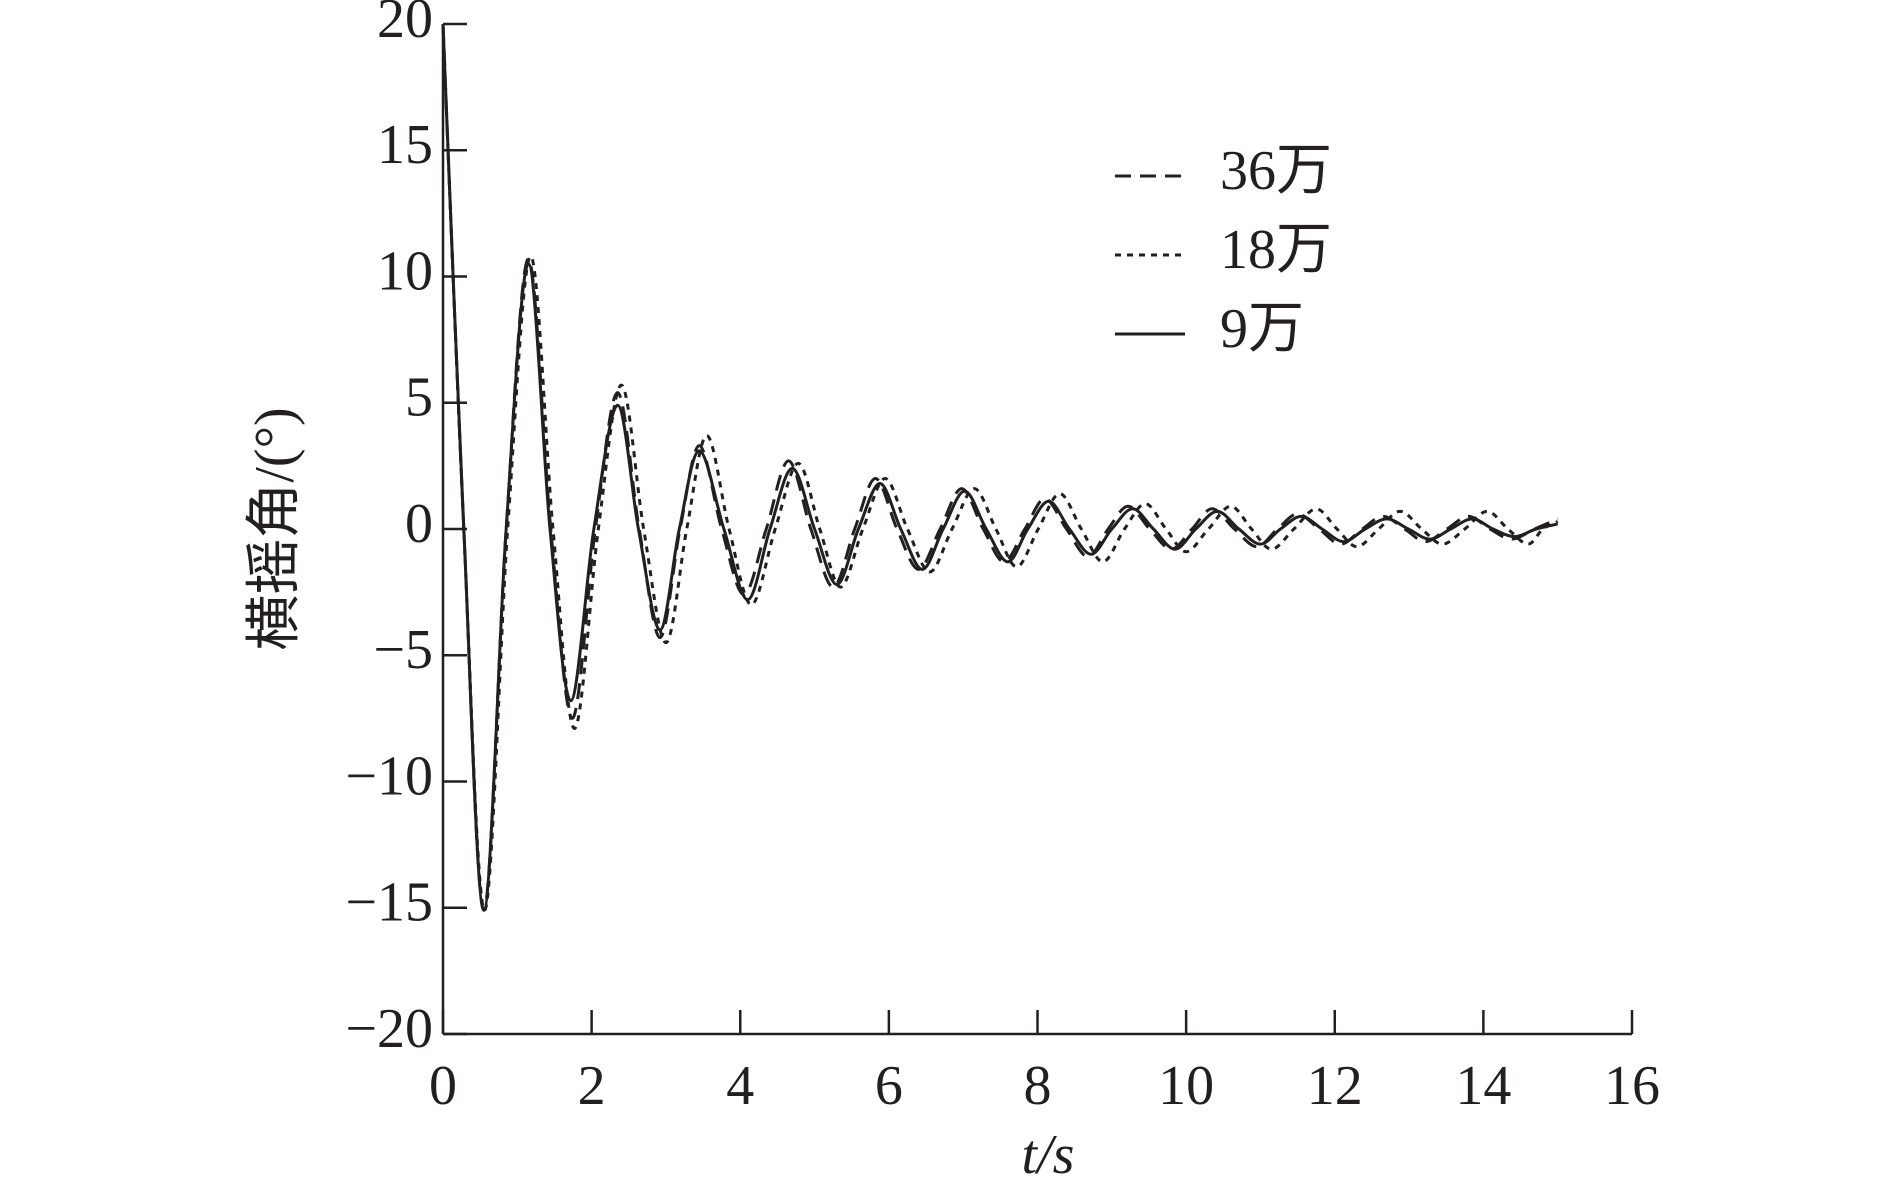 This screenshot has width=1889, height=1188. Describe the element at coordinates (1262, 329) in the screenshot. I see `legend-label: 9万` at that location.